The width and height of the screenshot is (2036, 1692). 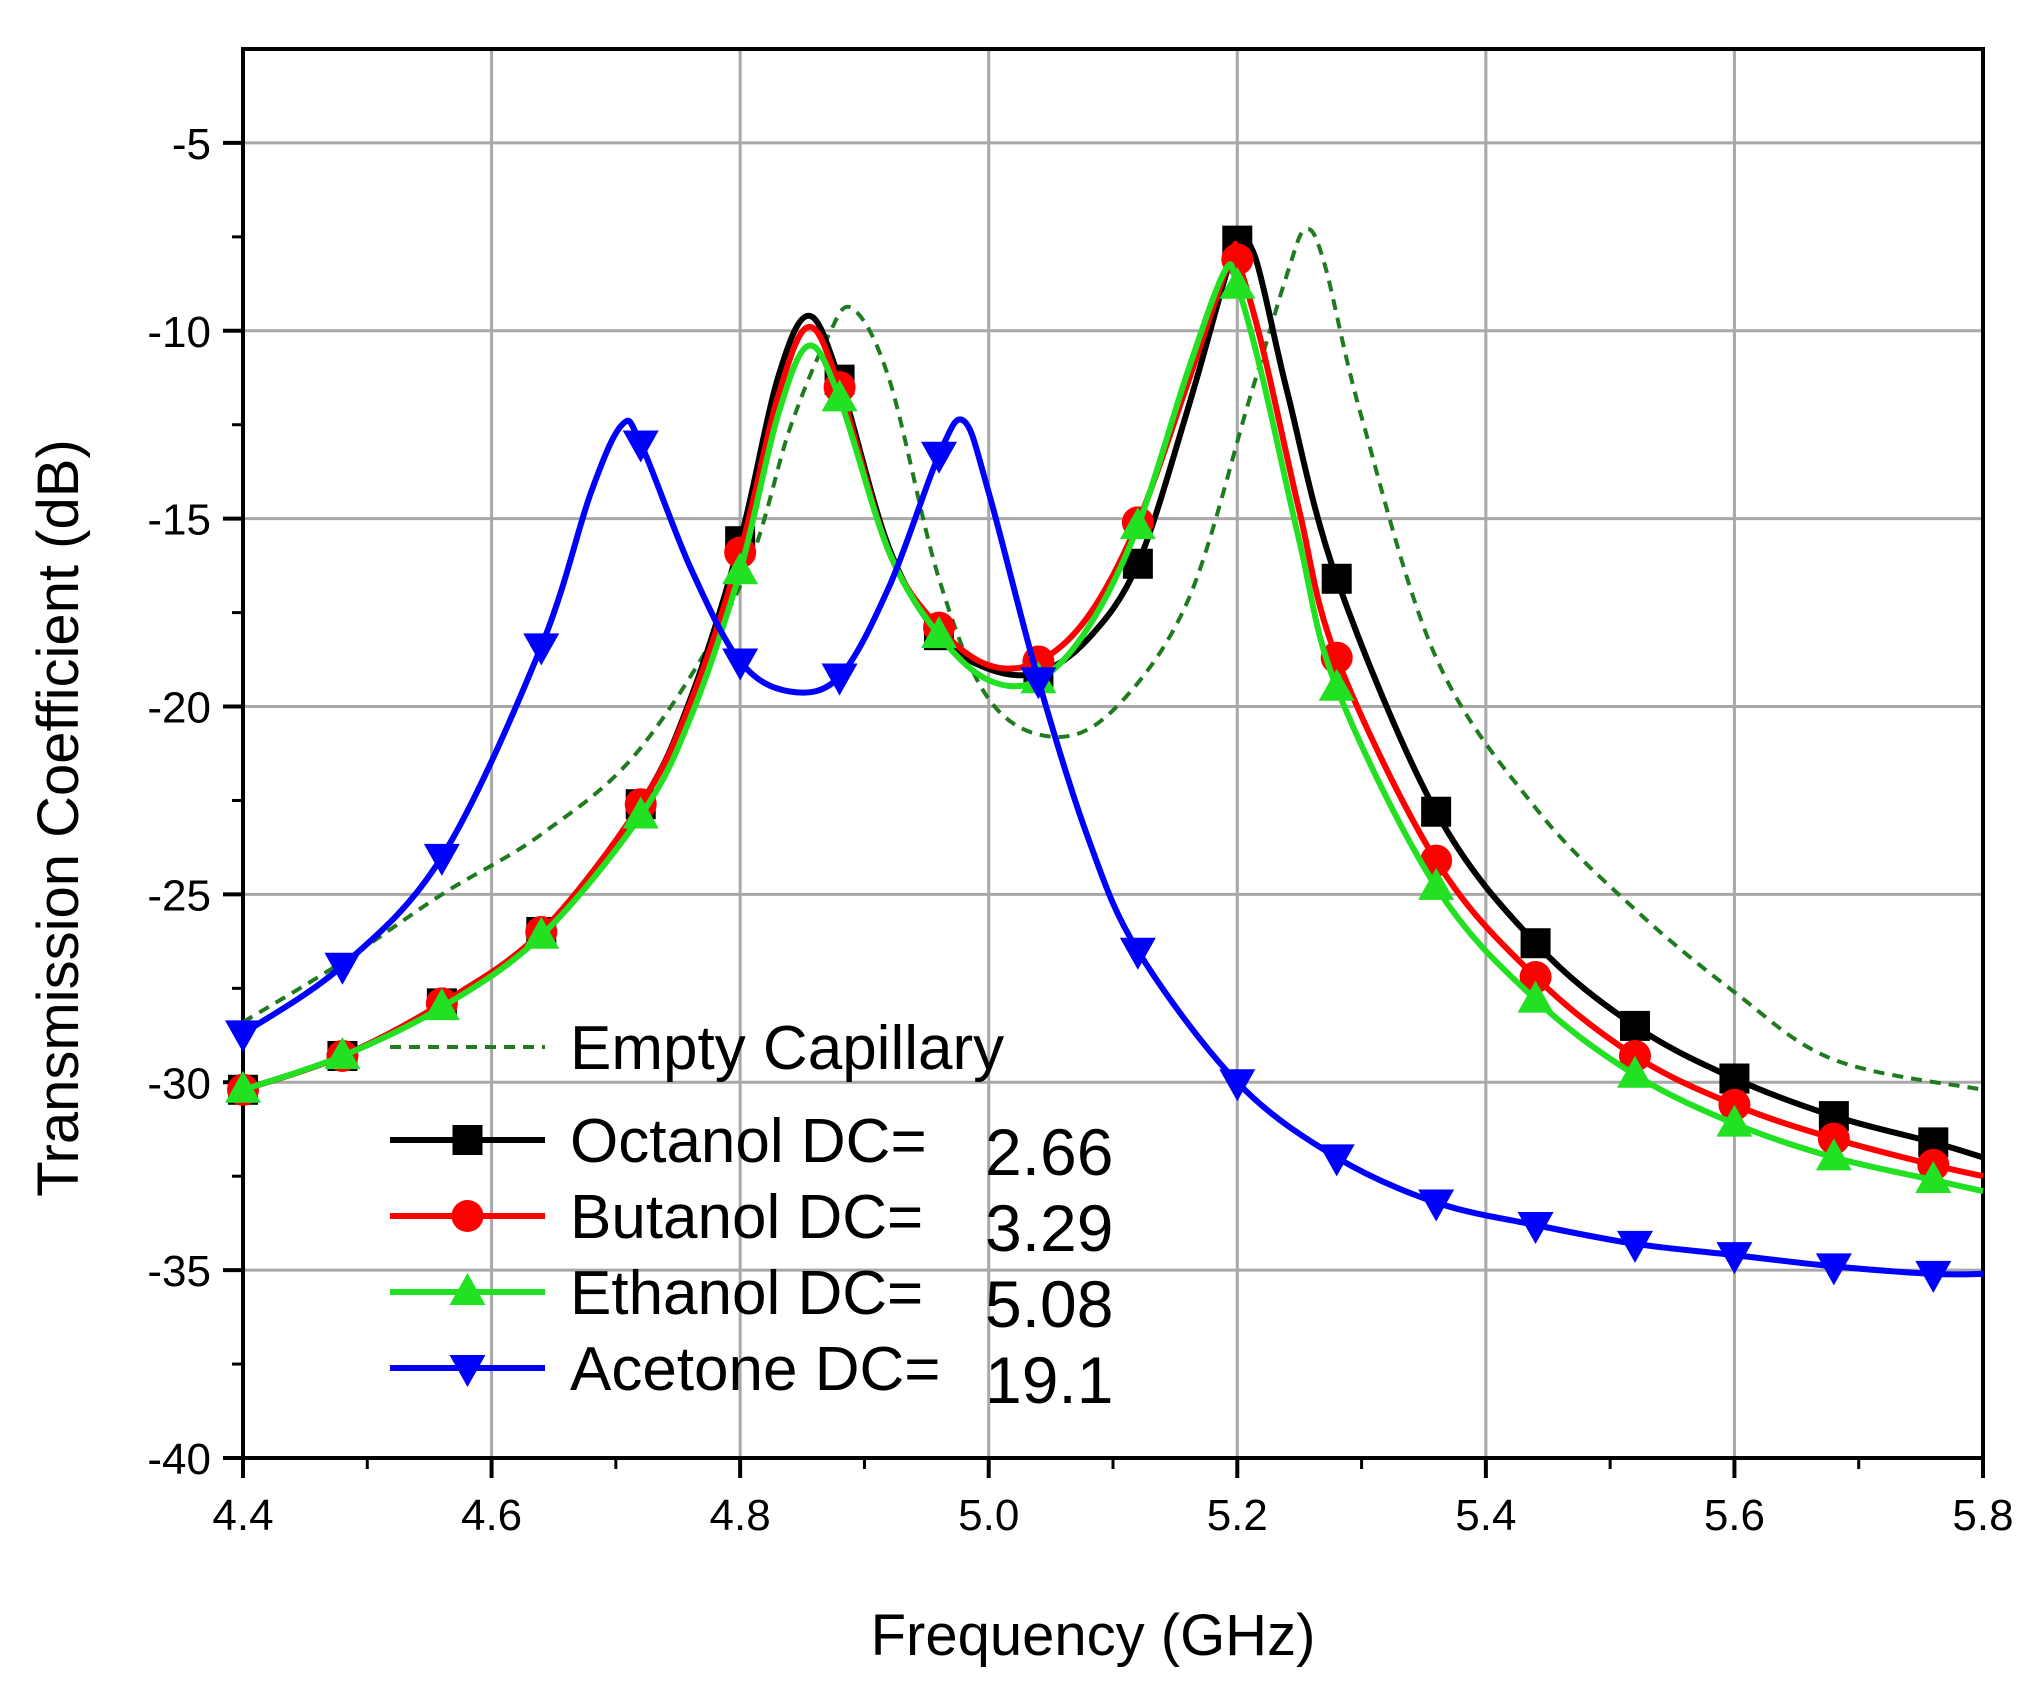 What do you see at coordinates (491, 1515) in the screenshot?
I see `x-tick-label: 4.6` at bounding box center [491, 1515].